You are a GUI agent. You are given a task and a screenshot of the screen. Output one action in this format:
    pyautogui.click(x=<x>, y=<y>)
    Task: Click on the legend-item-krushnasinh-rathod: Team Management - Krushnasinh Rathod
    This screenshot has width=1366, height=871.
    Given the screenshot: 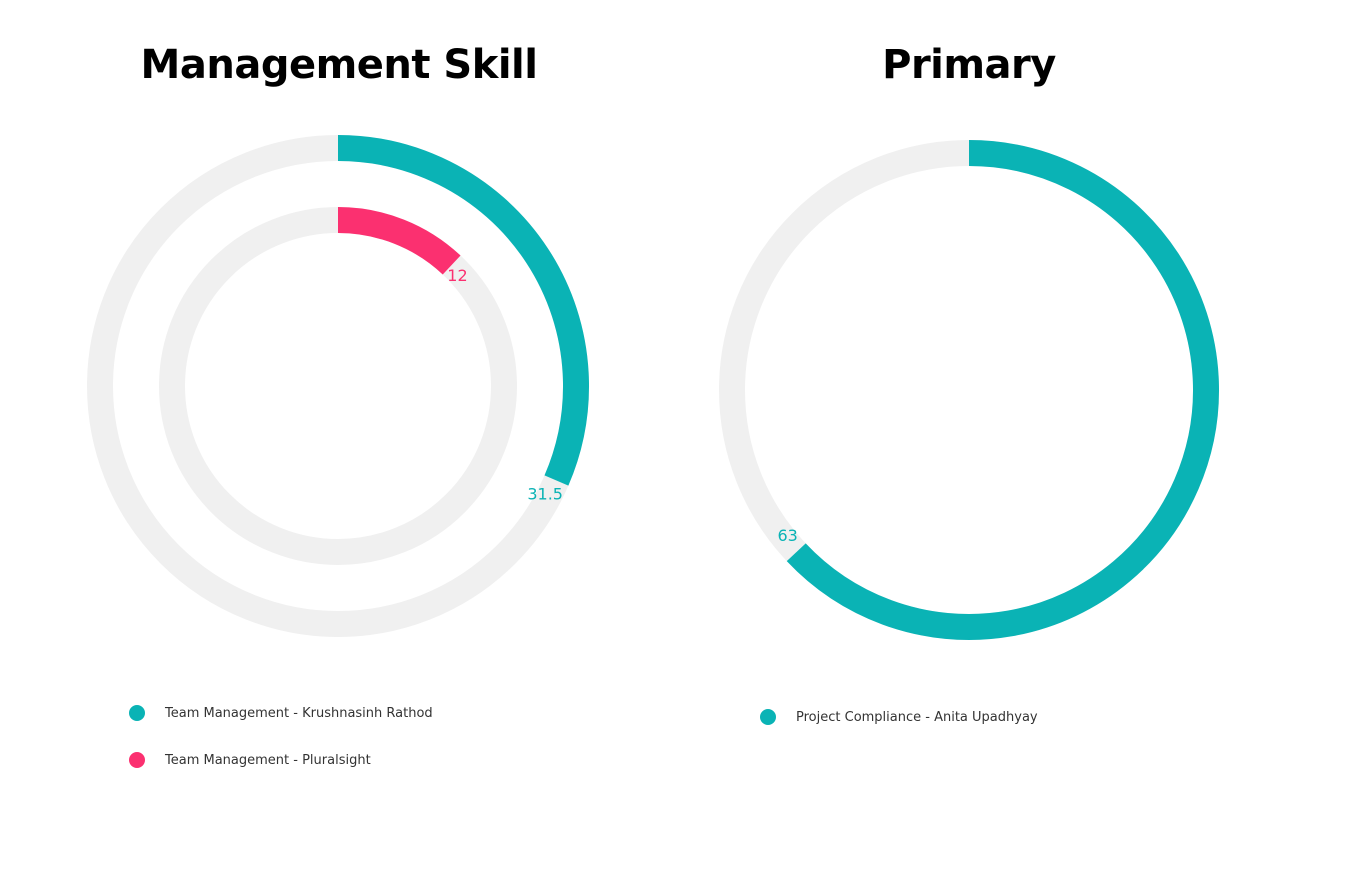 What is the action you would take?
    pyautogui.click(x=281, y=713)
    